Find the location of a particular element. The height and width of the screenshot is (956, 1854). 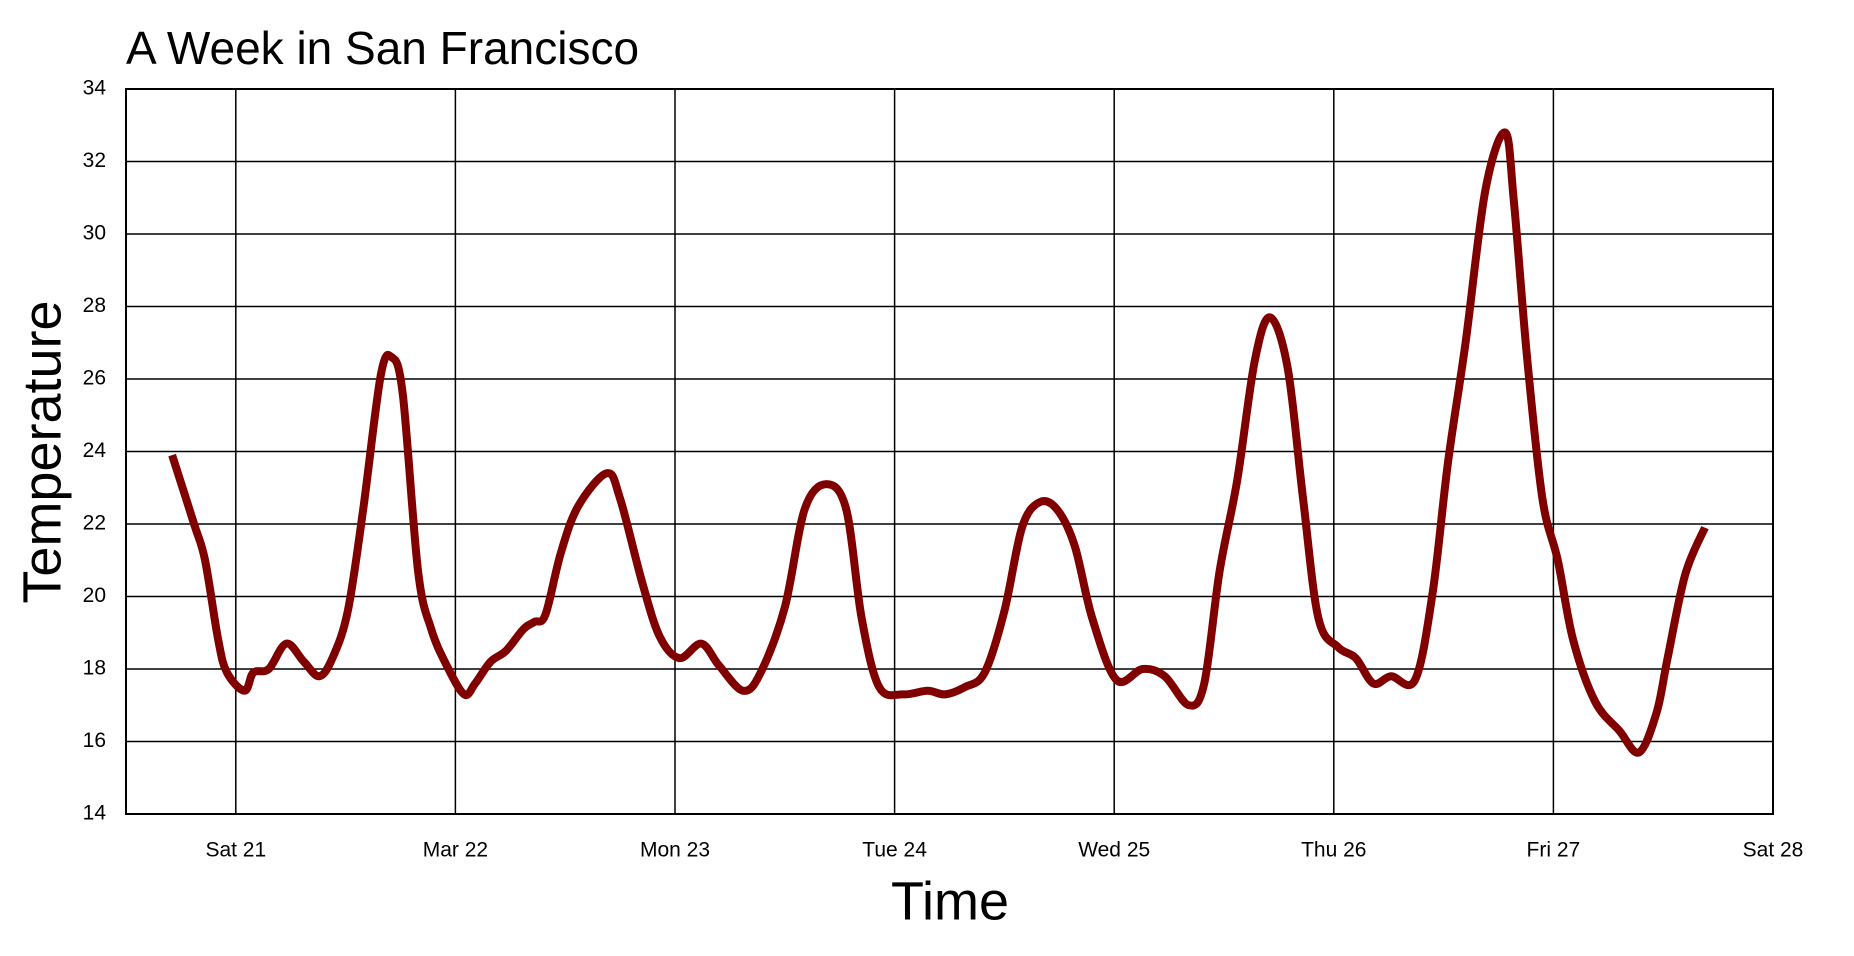

chart-title: A Week in San Francisco is located at coordinates (382, 48).